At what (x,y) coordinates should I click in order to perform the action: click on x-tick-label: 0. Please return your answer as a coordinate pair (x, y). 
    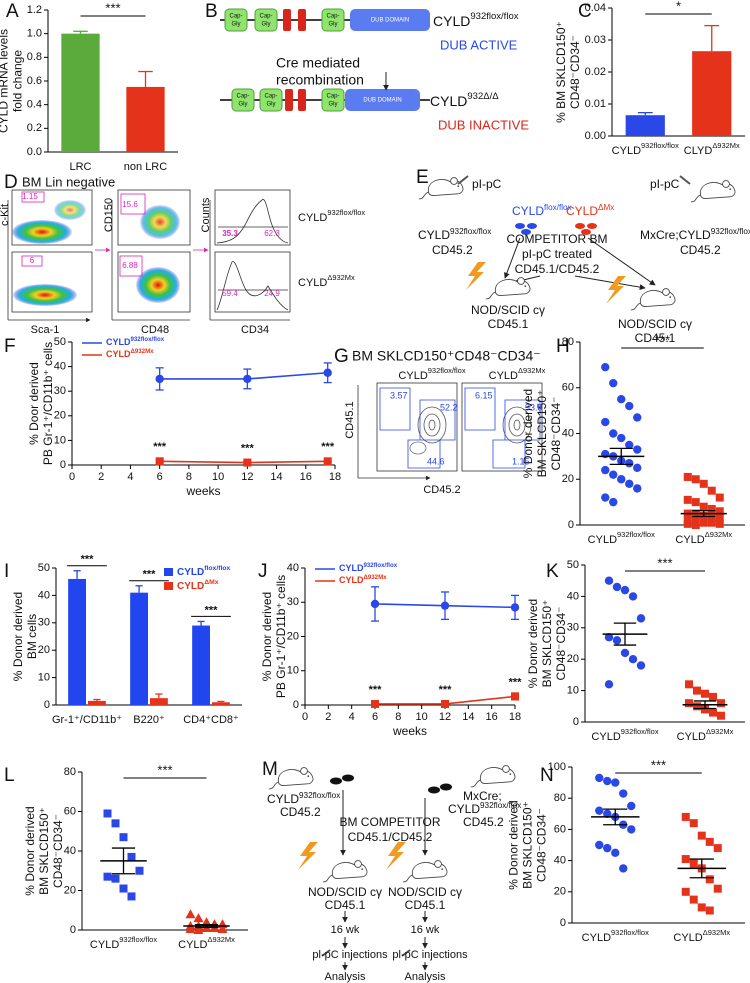
    Looking at the image, I should click on (72, 477).